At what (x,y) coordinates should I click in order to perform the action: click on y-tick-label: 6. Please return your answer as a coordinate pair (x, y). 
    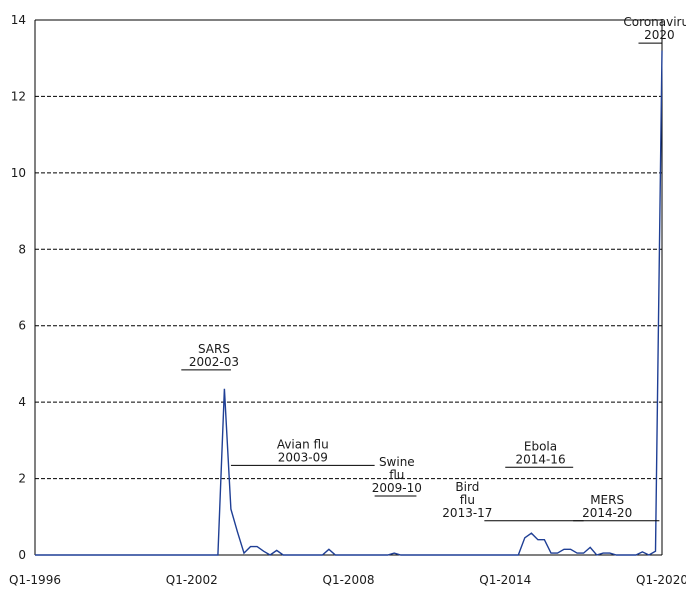
    Looking at the image, I should click on (22, 326).